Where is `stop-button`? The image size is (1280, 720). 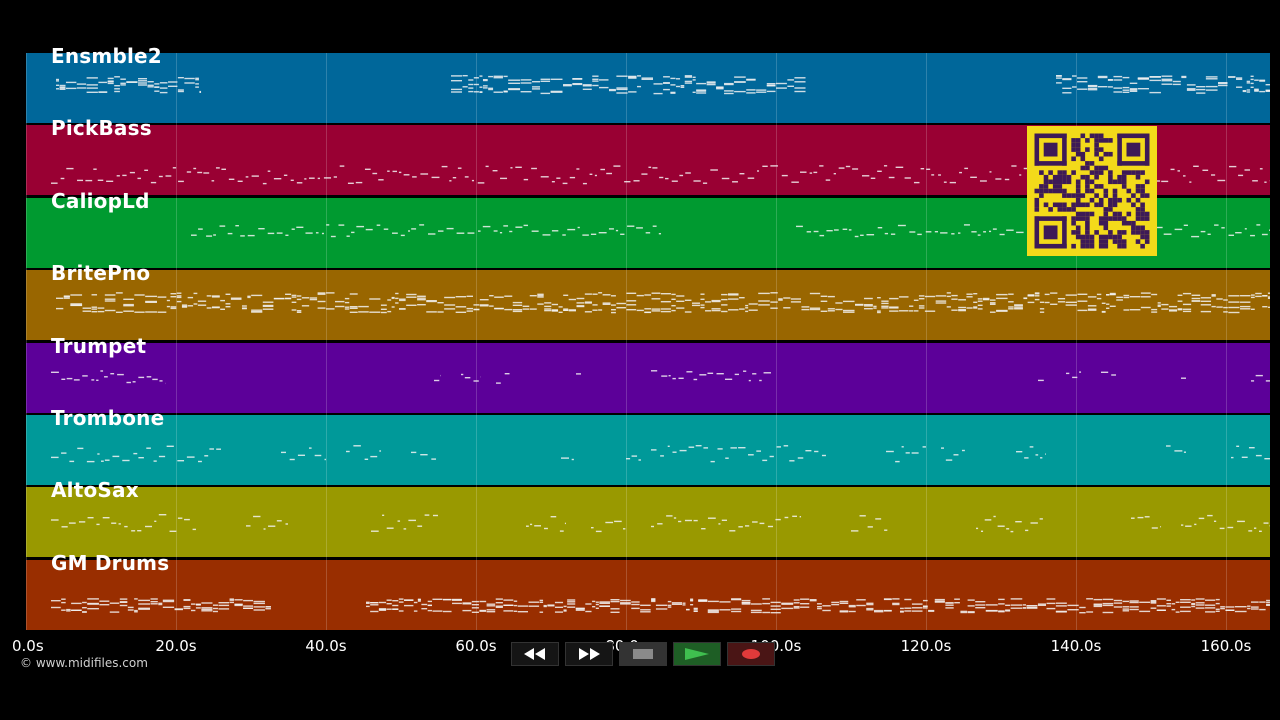 stop-button is located at coordinates (643, 654).